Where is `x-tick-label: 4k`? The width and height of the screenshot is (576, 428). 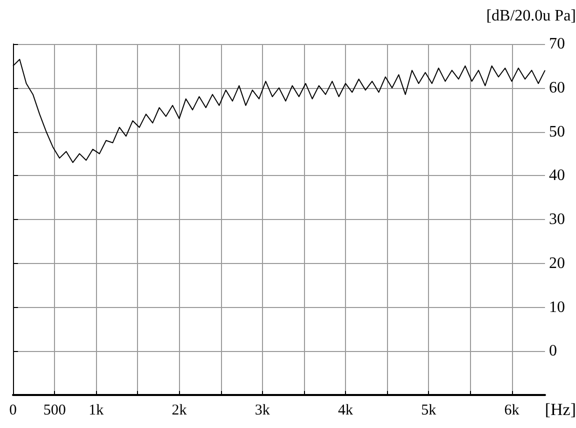
x-tick-label: 4k is located at coordinates (346, 410).